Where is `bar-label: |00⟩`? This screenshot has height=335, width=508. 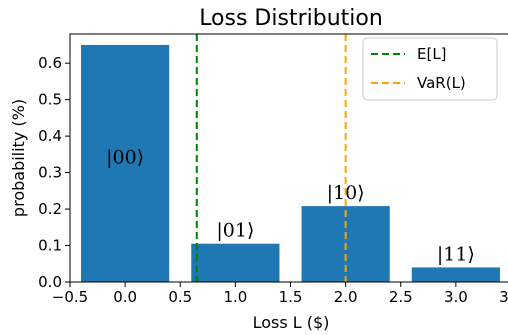 bar-label: |00⟩ is located at coordinates (125, 157).